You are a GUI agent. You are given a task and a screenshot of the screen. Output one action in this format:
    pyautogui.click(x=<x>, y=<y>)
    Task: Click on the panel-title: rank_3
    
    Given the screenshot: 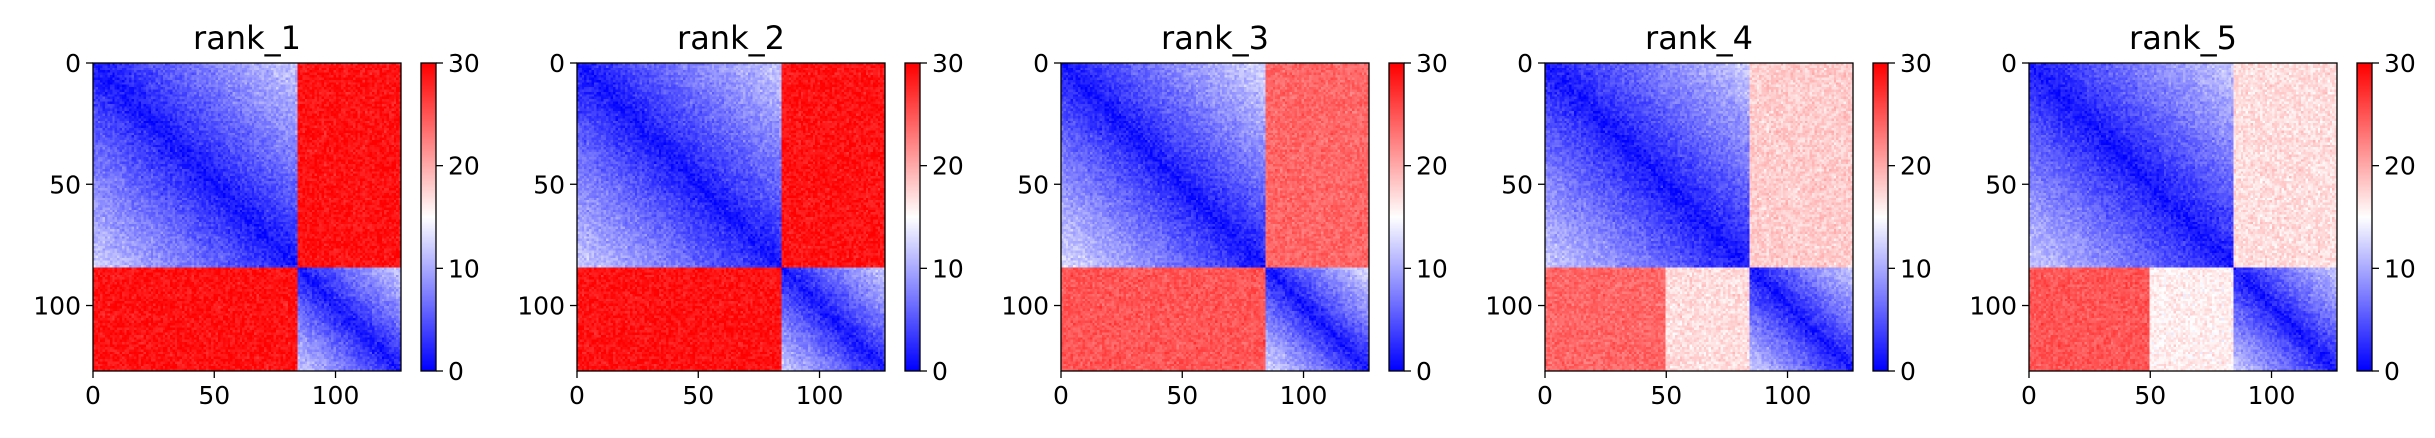 What is the action you would take?
    pyautogui.click(x=1215, y=38)
    